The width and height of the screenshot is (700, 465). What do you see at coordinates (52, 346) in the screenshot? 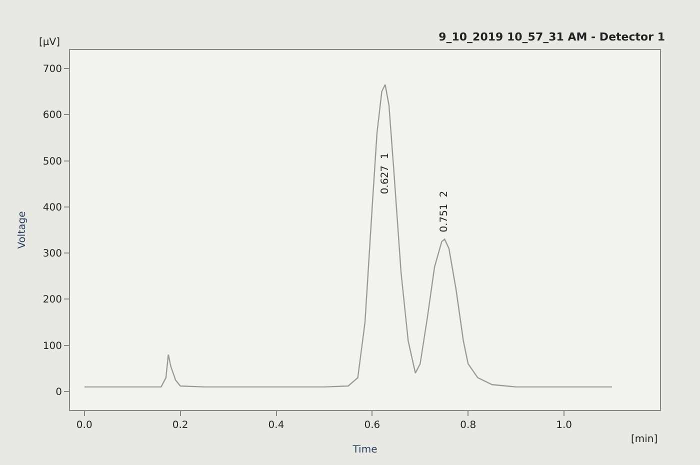
I see `y-tick-label: 100` at bounding box center [52, 346].